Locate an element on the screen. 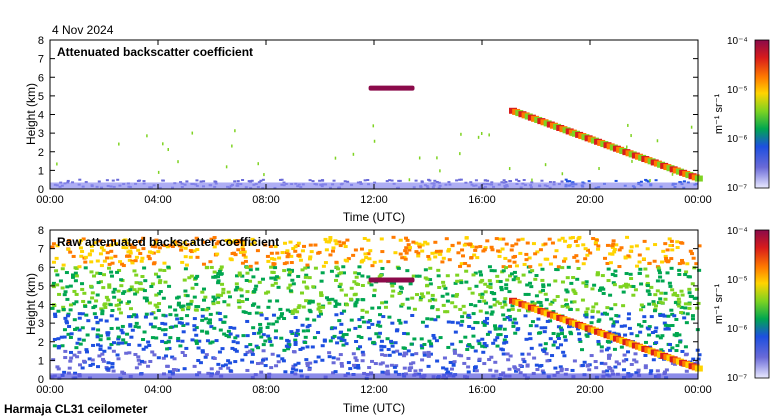 Image resolution: width=780 pixels, height=420 pixels. y-tick-label: 8 is located at coordinates (41, 41).